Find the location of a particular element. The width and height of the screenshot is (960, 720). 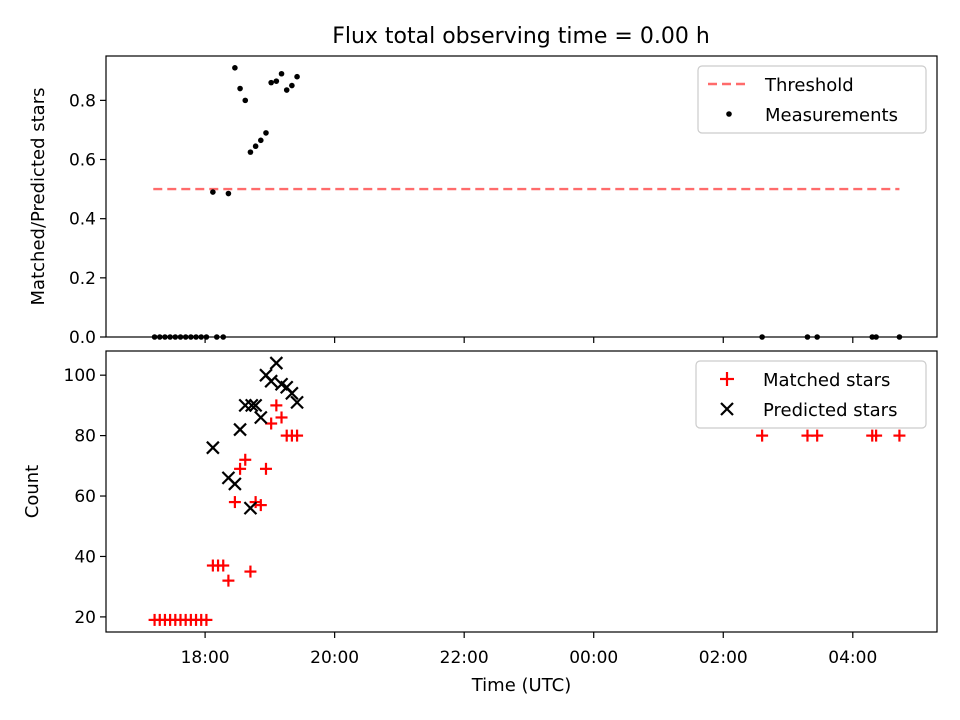

x-tick-label: 22:00 is located at coordinates (464, 658).